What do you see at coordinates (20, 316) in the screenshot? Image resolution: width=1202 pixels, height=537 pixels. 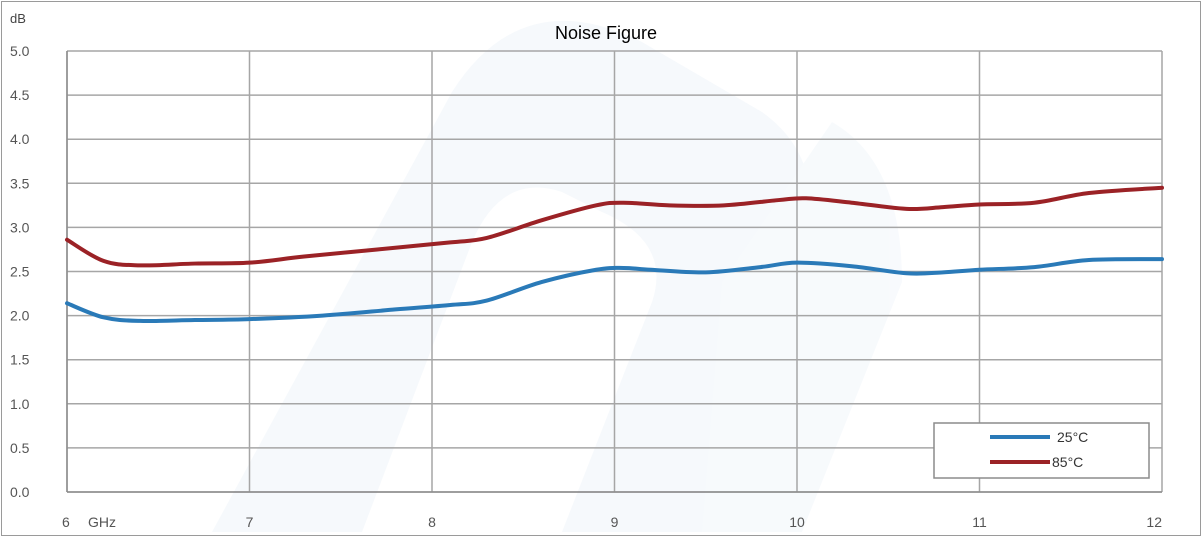 I see `y-tick-label: 2.0` at bounding box center [20, 316].